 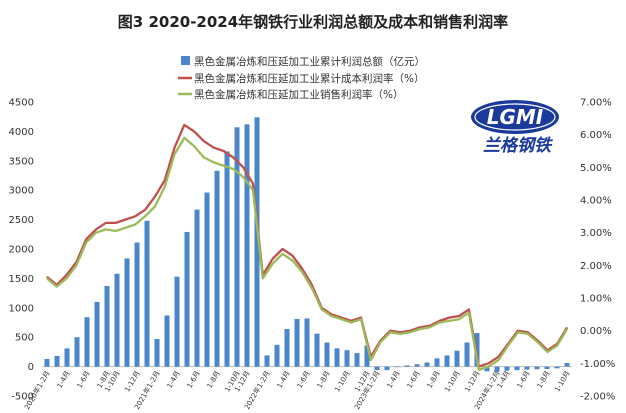 I want to click on right-axis-tick-label: 5.00%, so click(x=596, y=168).